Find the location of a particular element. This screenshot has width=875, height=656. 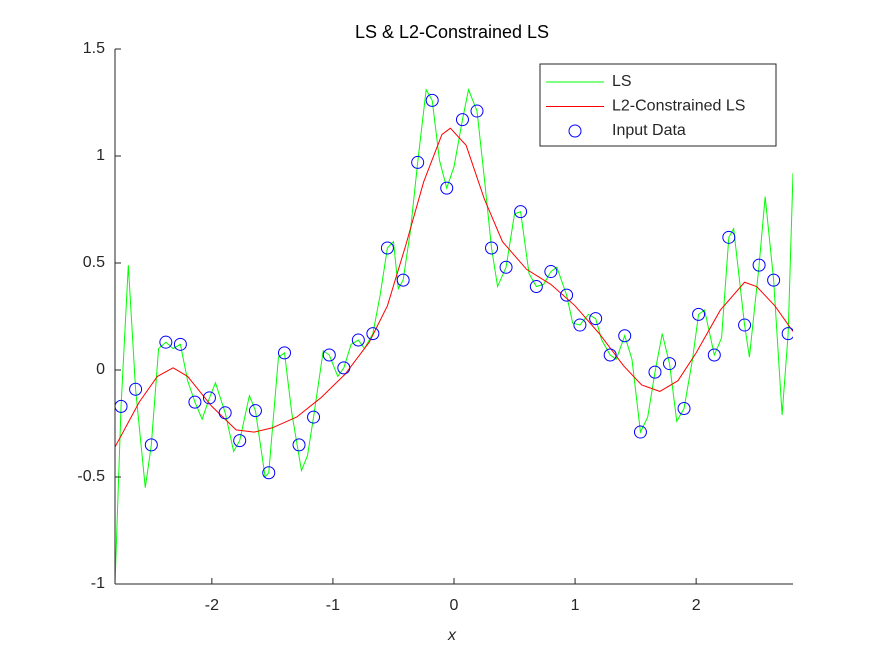

legend-label: Input Data is located at coordinates (649, 130).